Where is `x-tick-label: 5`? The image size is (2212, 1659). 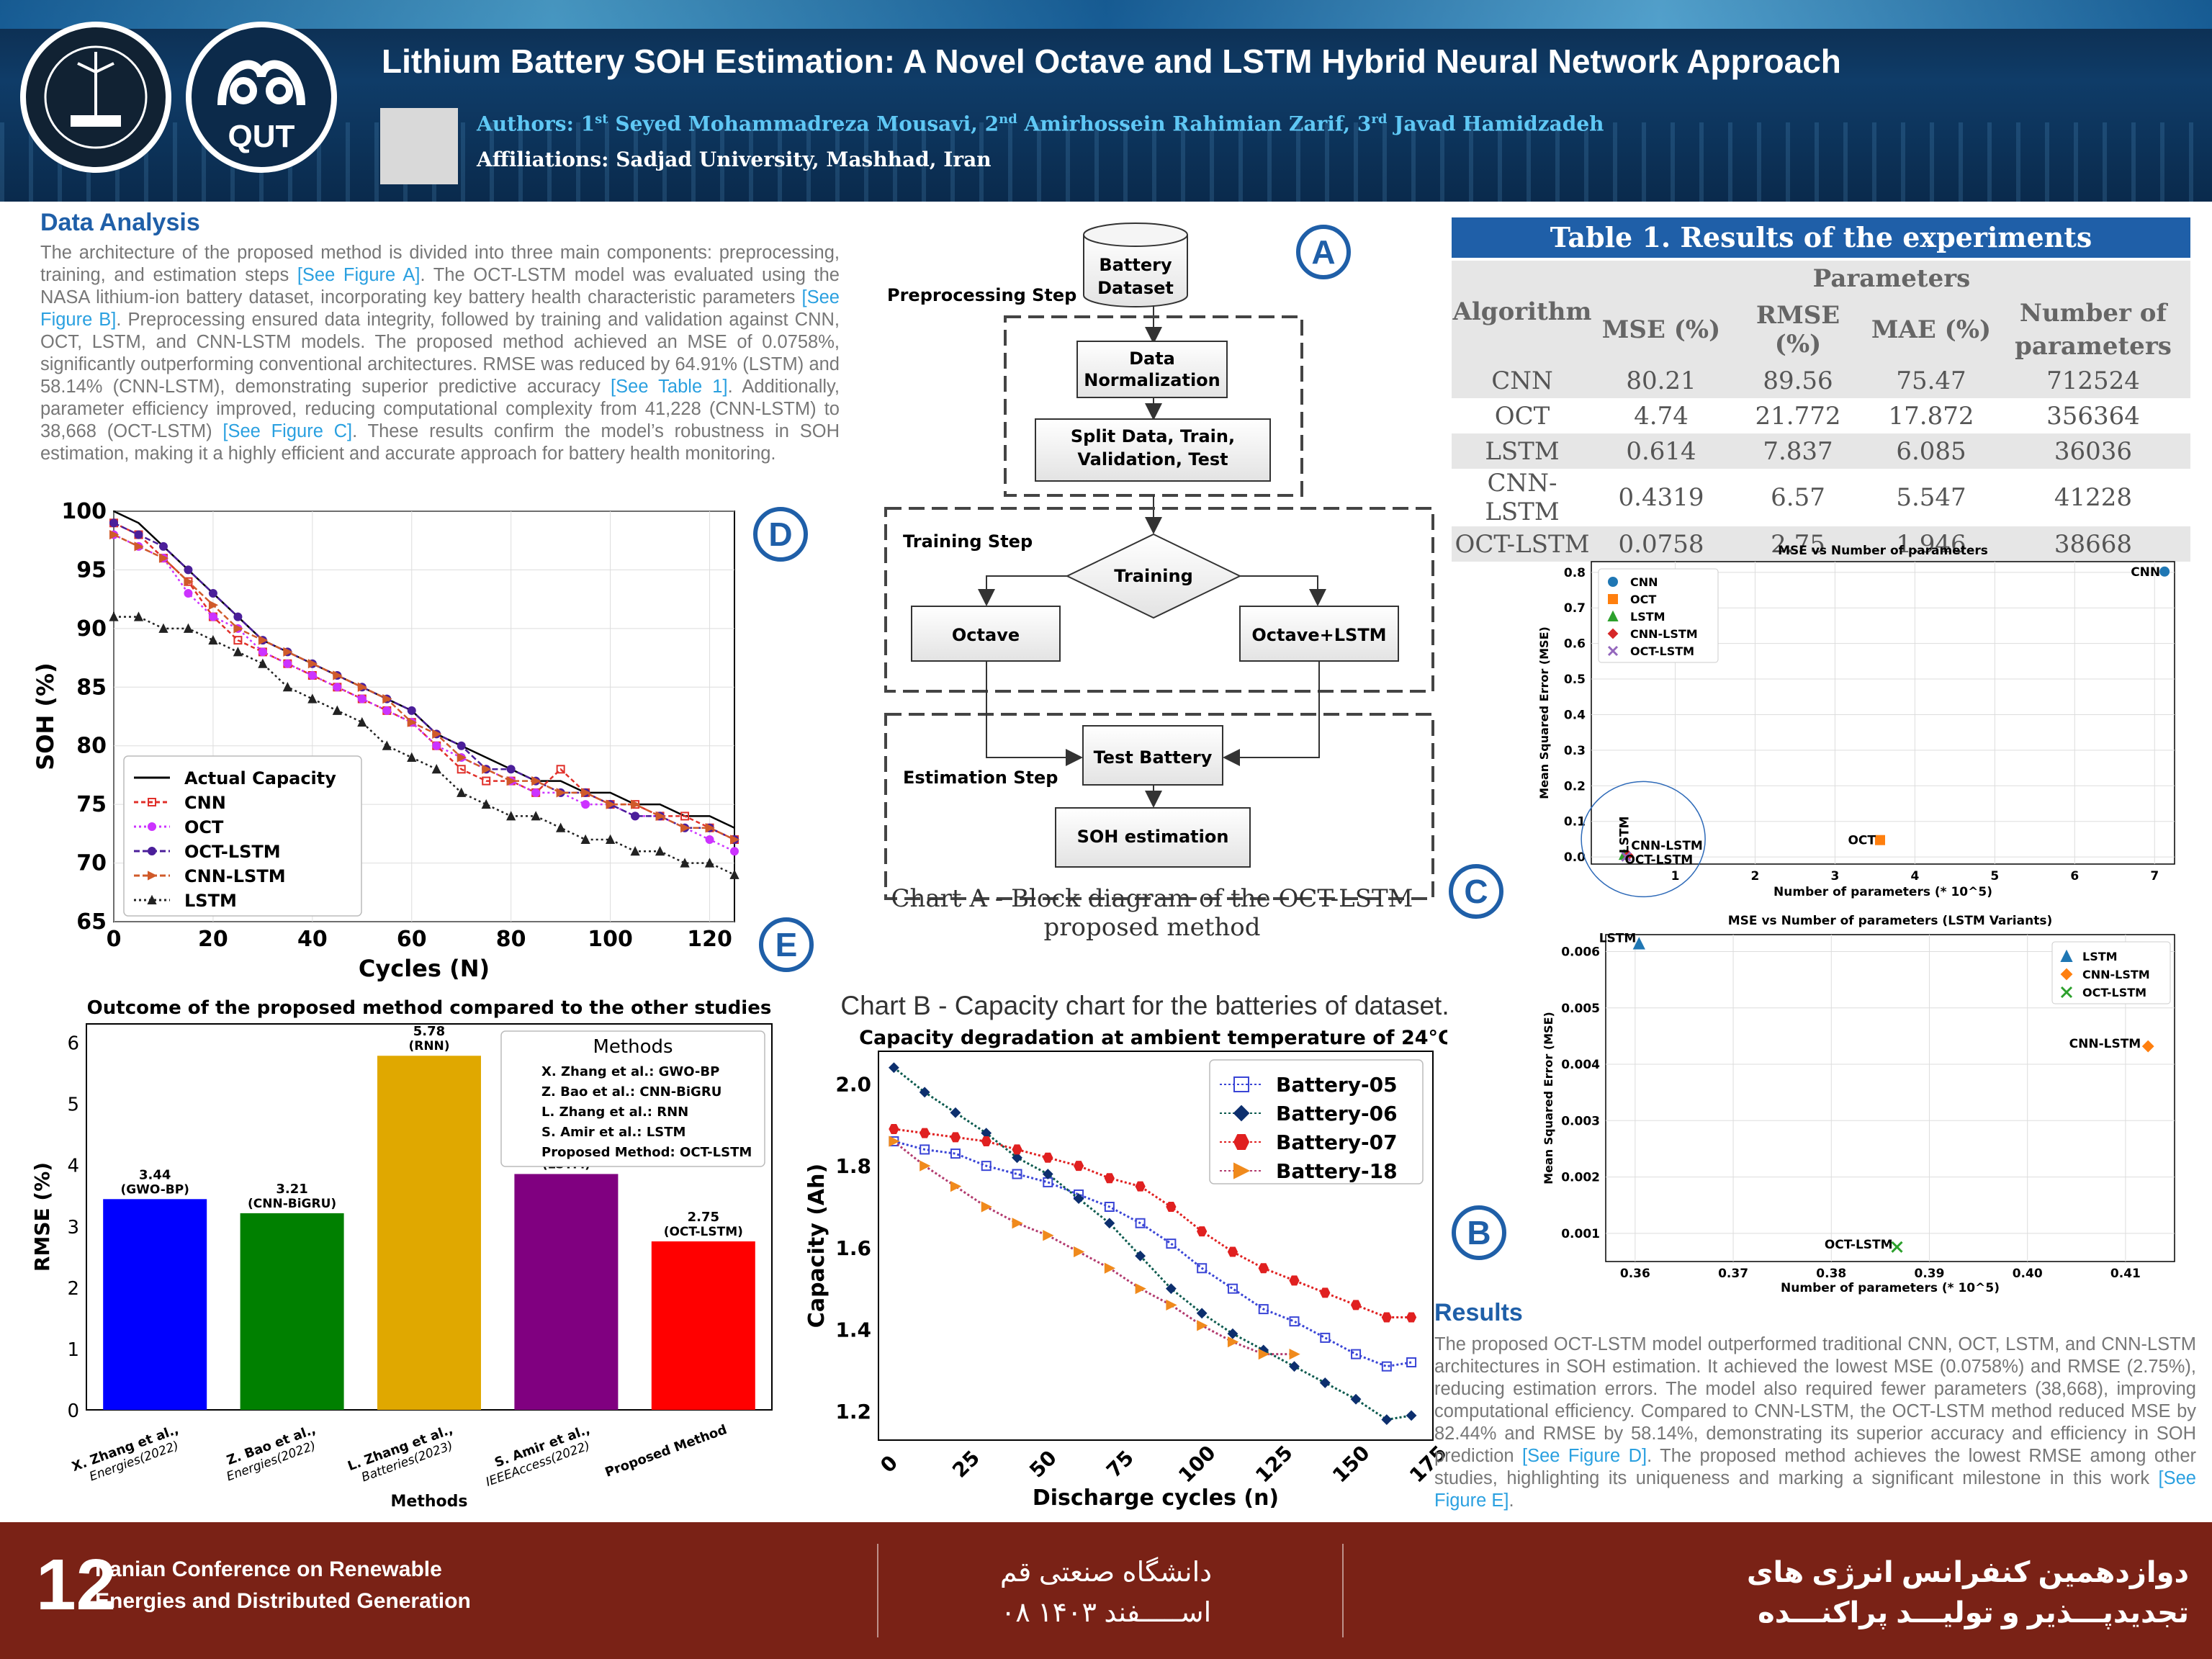
x-tick-label: 5 is located at coordinates (1995, 876).